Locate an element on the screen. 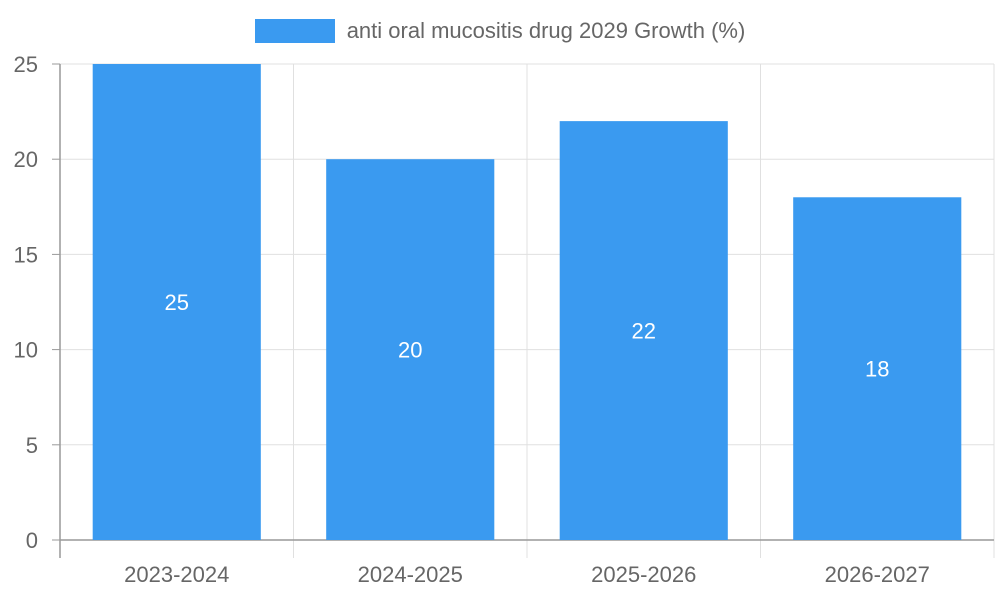  y-tick-label: 15 is located at coordinates (26, 254).